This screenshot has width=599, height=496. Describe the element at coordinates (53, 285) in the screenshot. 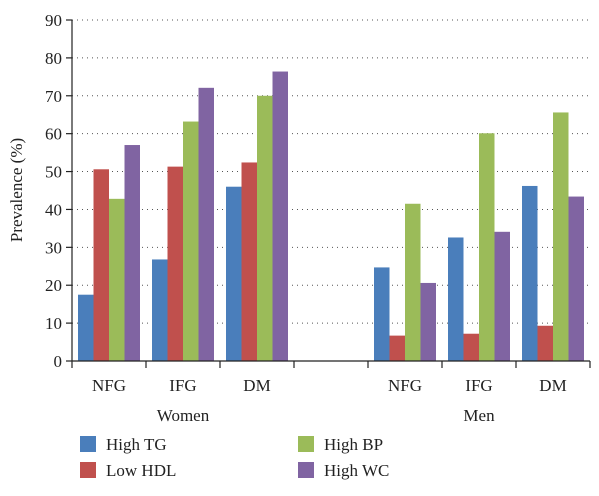

I see `y-tick-label: 20` at that location.